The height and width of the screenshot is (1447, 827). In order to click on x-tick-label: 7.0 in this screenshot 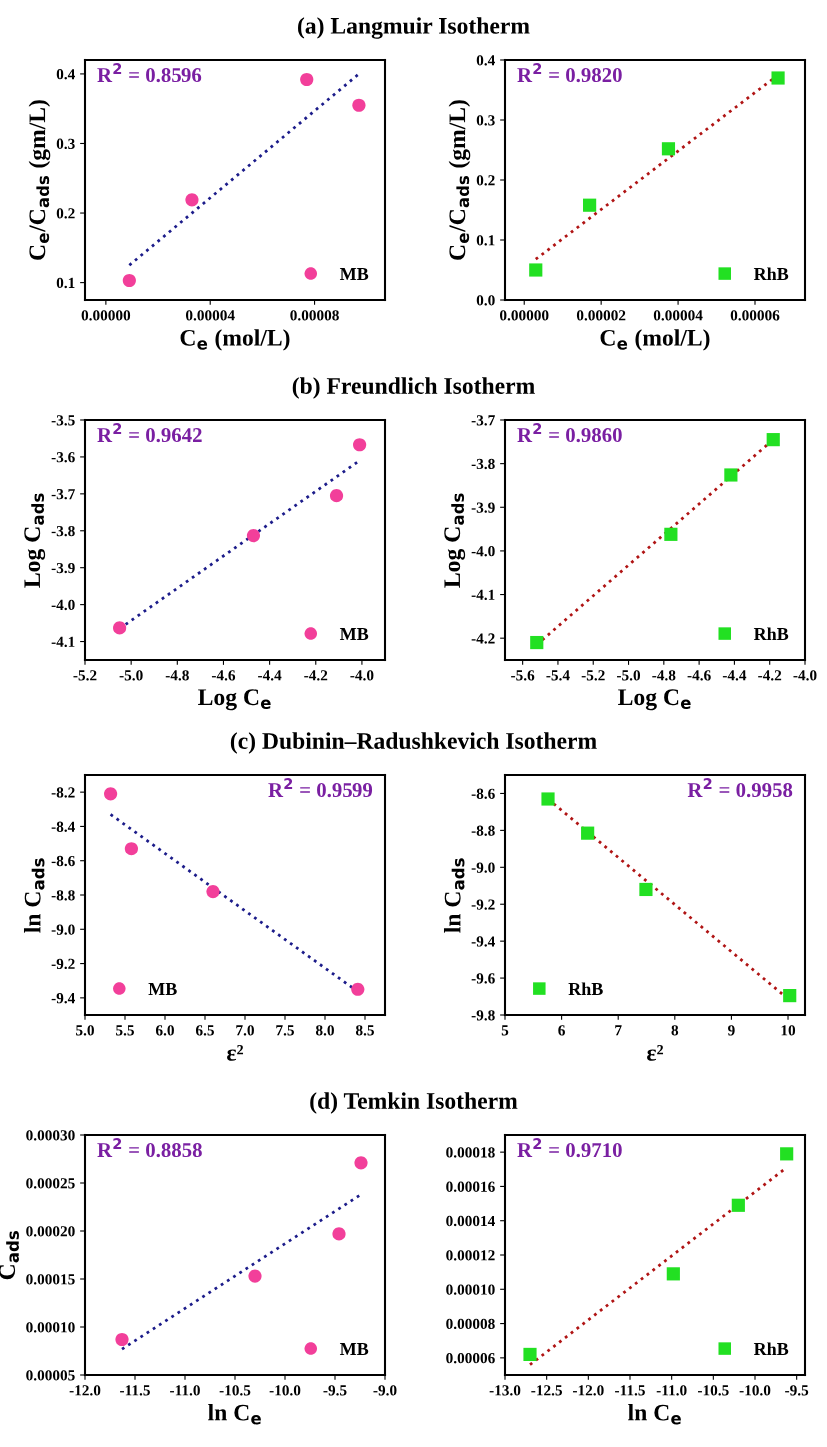, I will do `click(245, 1030)`.